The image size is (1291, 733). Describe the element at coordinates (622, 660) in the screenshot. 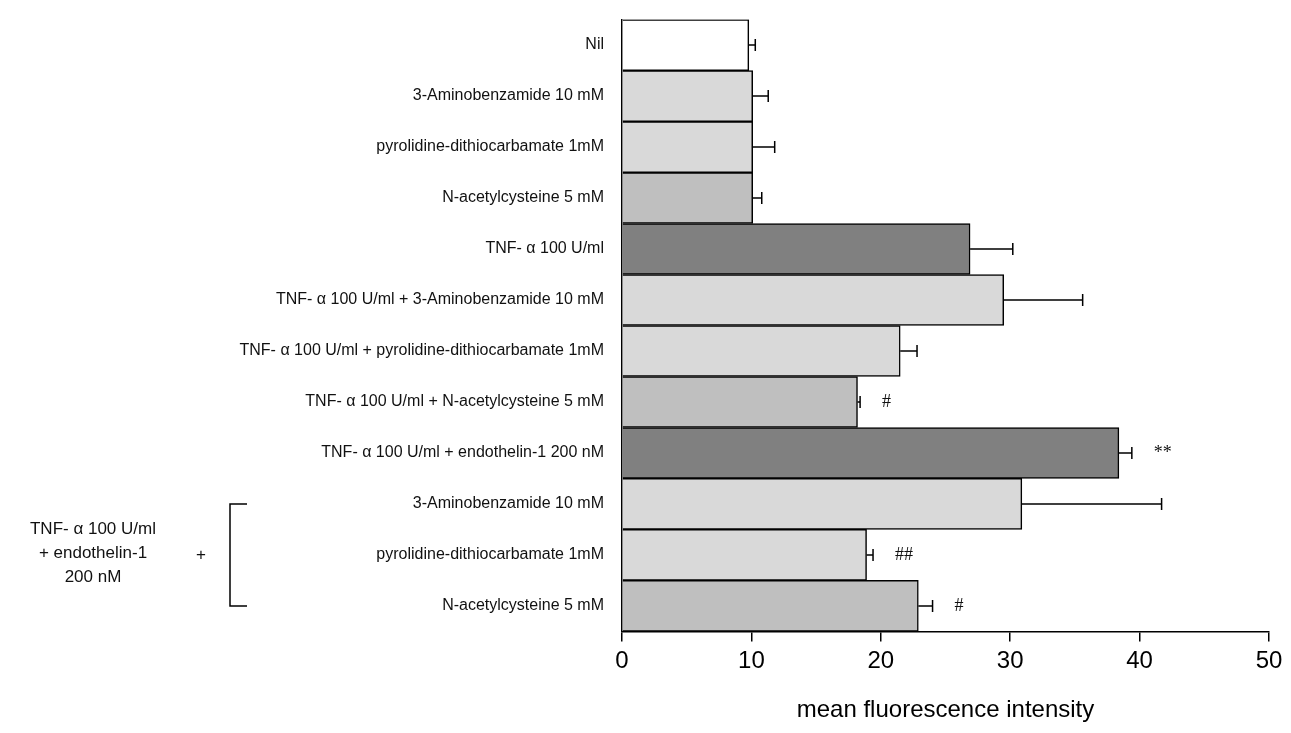

I see `x-tick-label: 0` at that location.